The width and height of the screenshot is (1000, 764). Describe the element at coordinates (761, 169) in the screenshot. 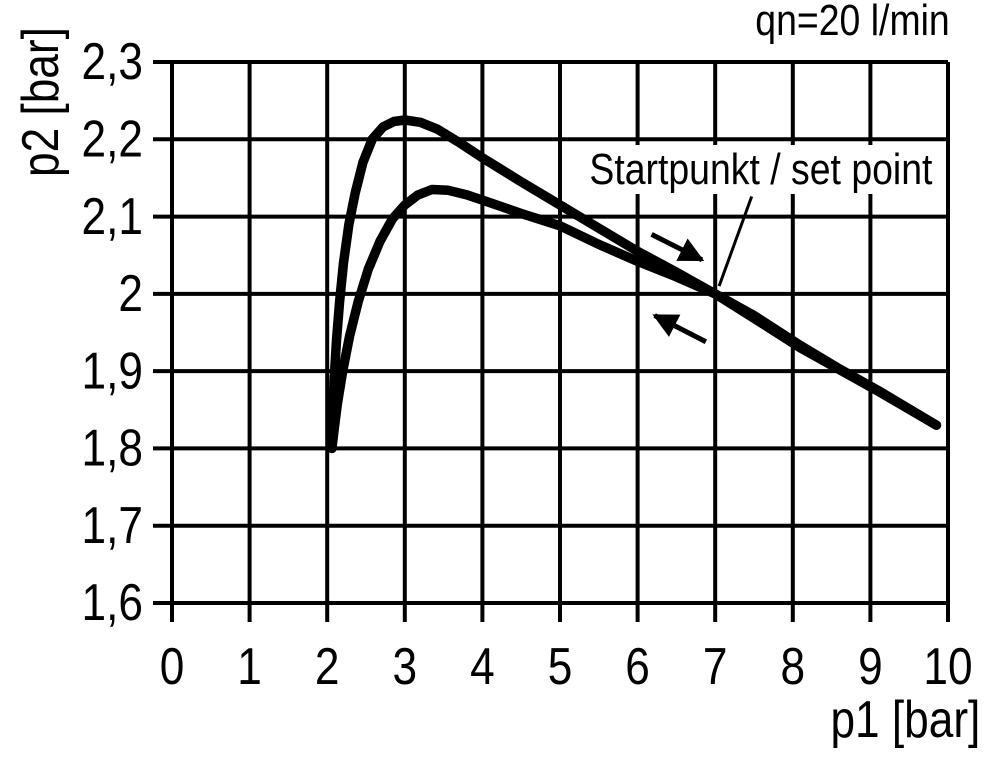

I see `setpoint-annotation: Startpunkt / set point` at that location.